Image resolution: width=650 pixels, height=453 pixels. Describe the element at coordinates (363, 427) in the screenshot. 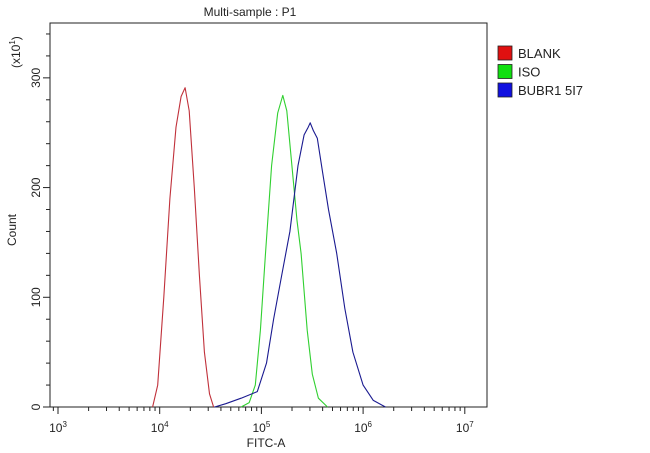

I see `x-tick-label: 10⁶` at that location.